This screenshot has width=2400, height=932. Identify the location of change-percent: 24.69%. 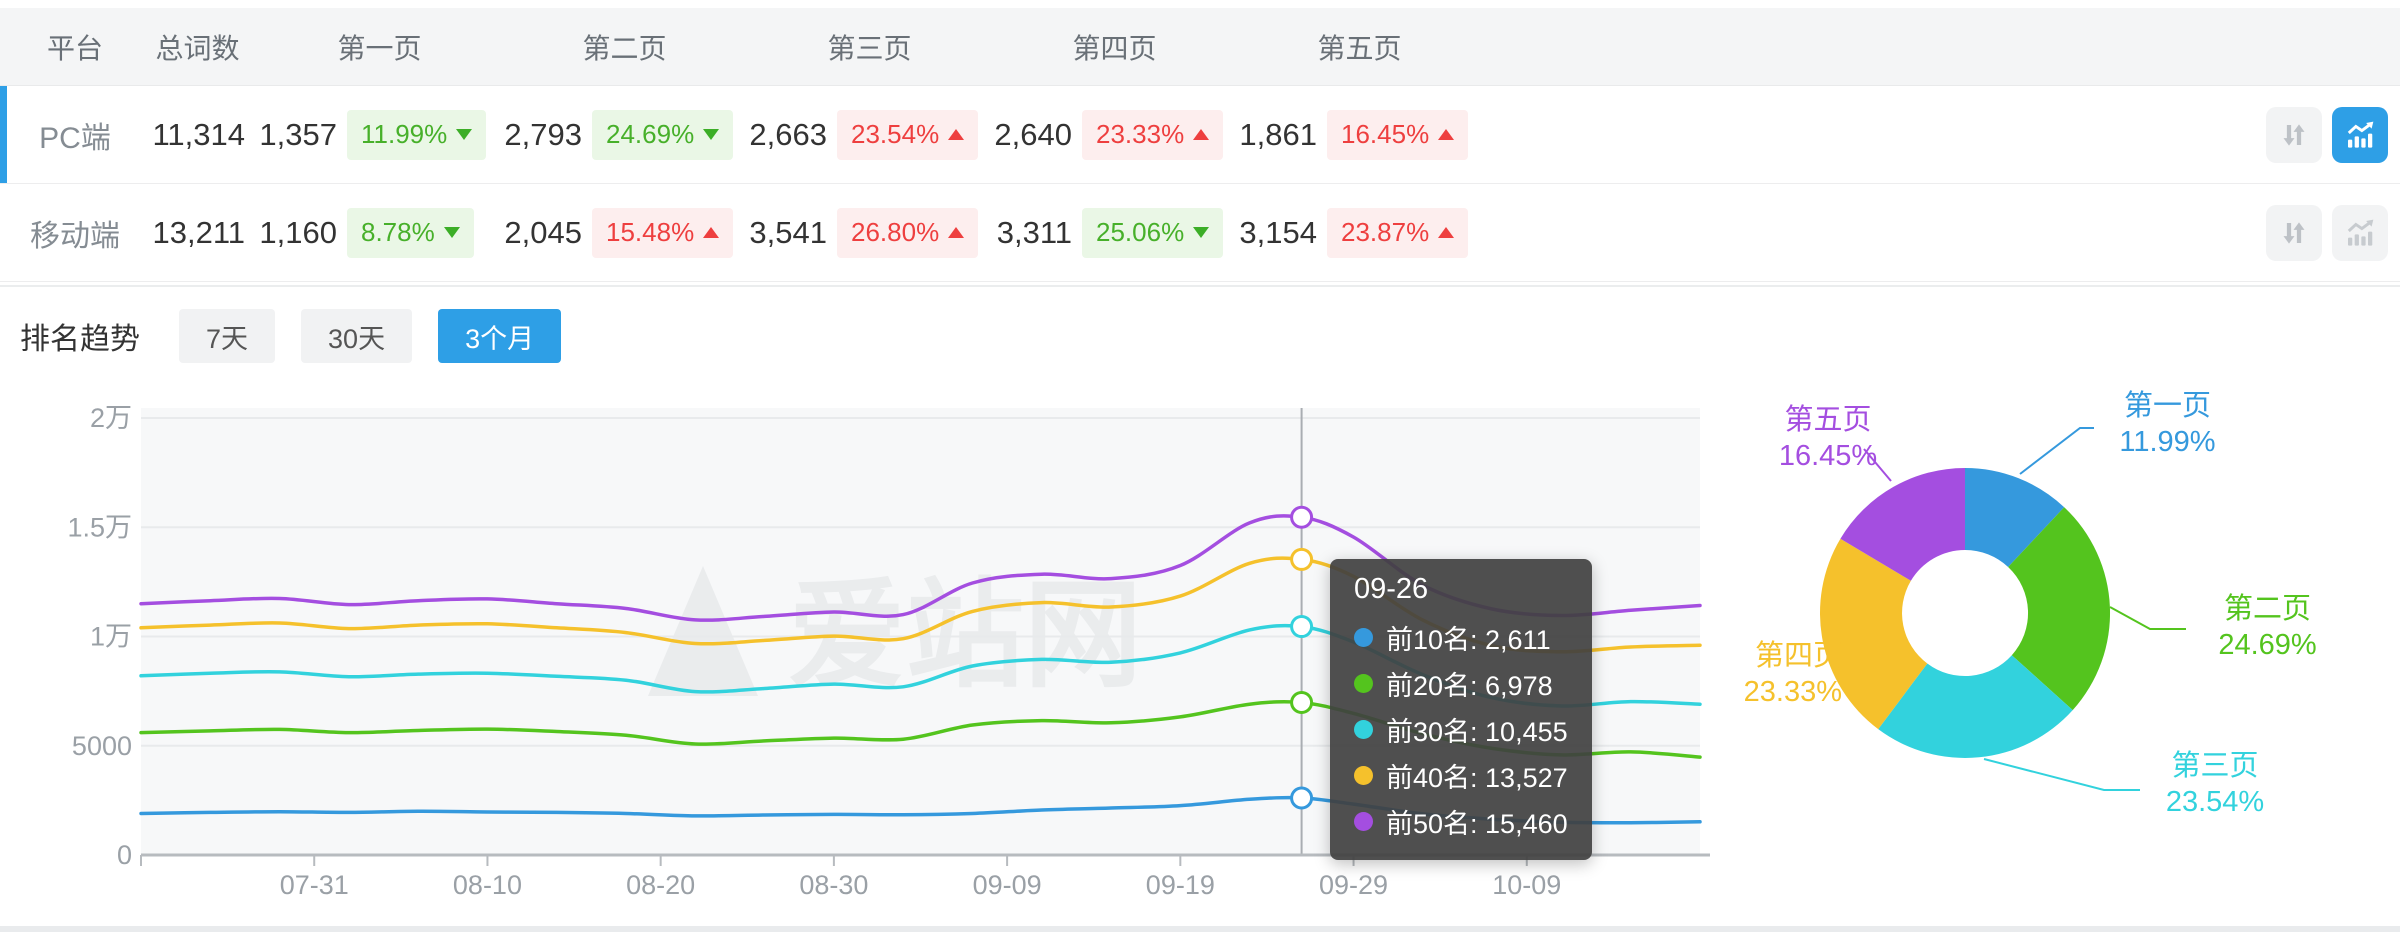
(650, 134).